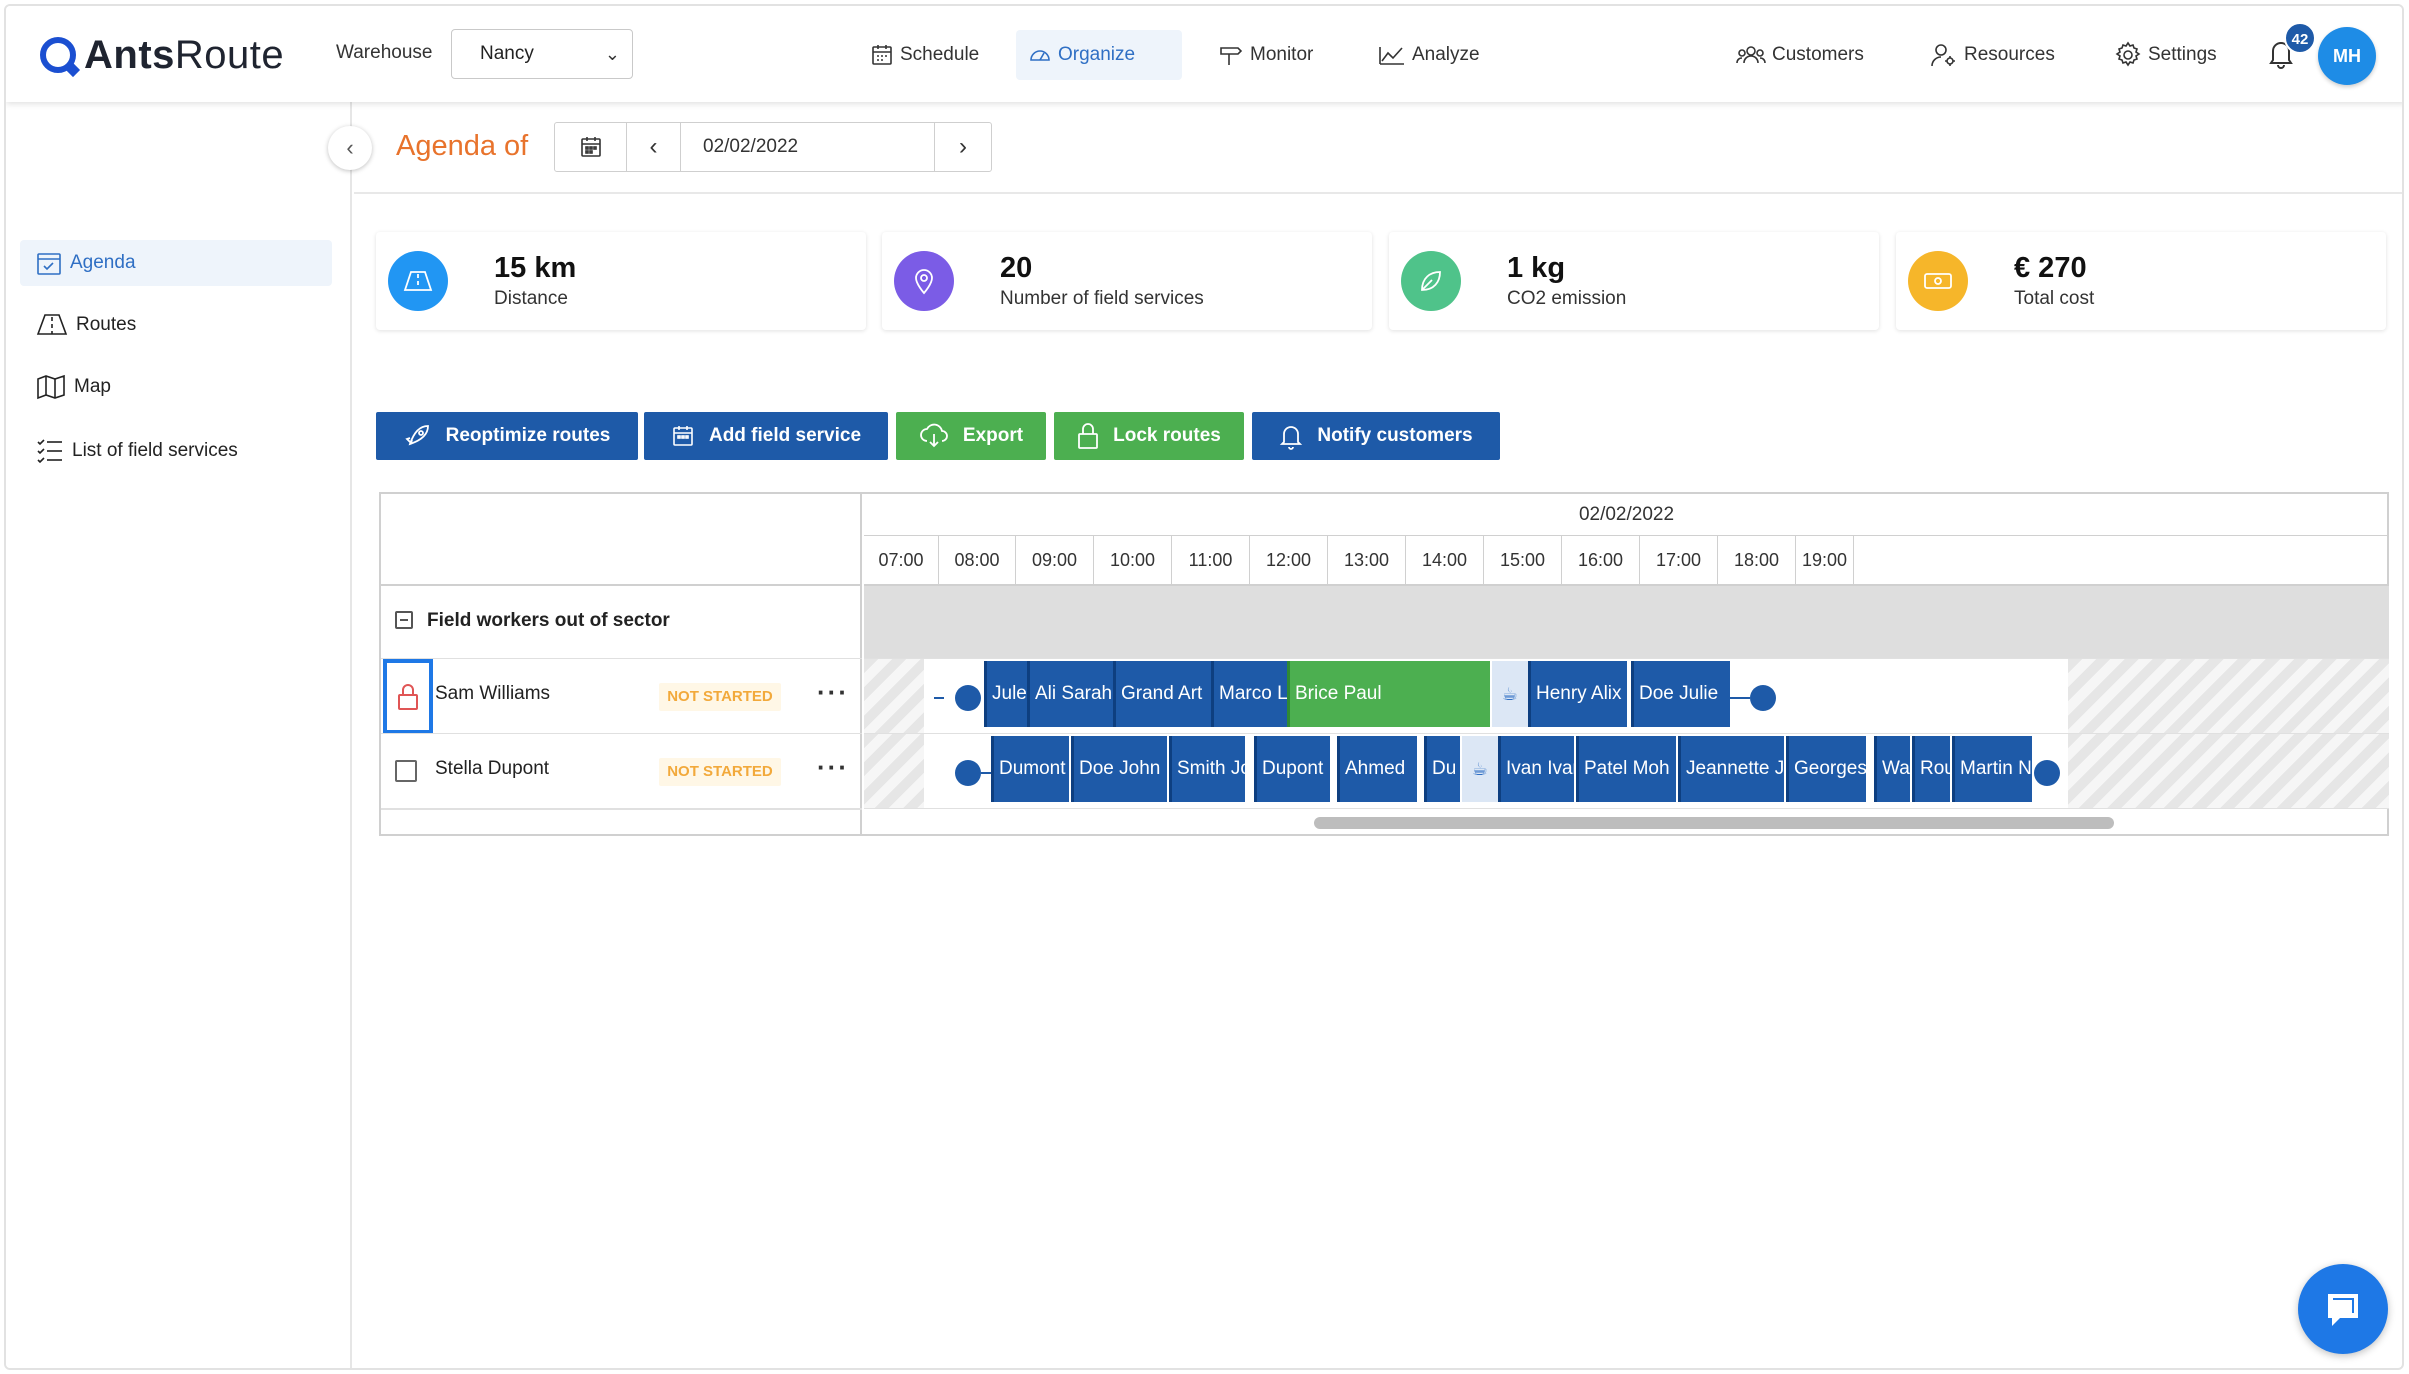 This screenshot has width=2409, height=1374. I want to click on task-block: Jeannette J, so click(1731, 769).